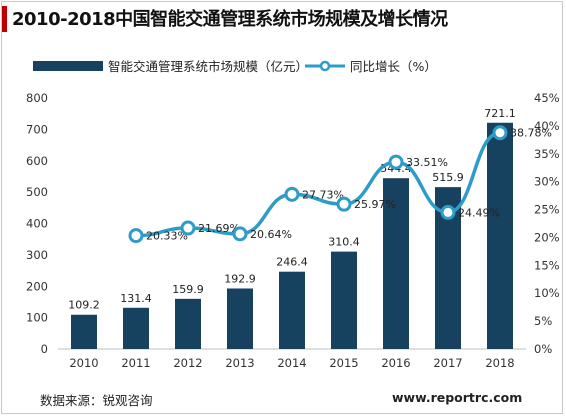  What do you see at coordinates (239, 363) in the screenshot?
I see `x-tick-label: 2013` at bounding box center [239, 363].